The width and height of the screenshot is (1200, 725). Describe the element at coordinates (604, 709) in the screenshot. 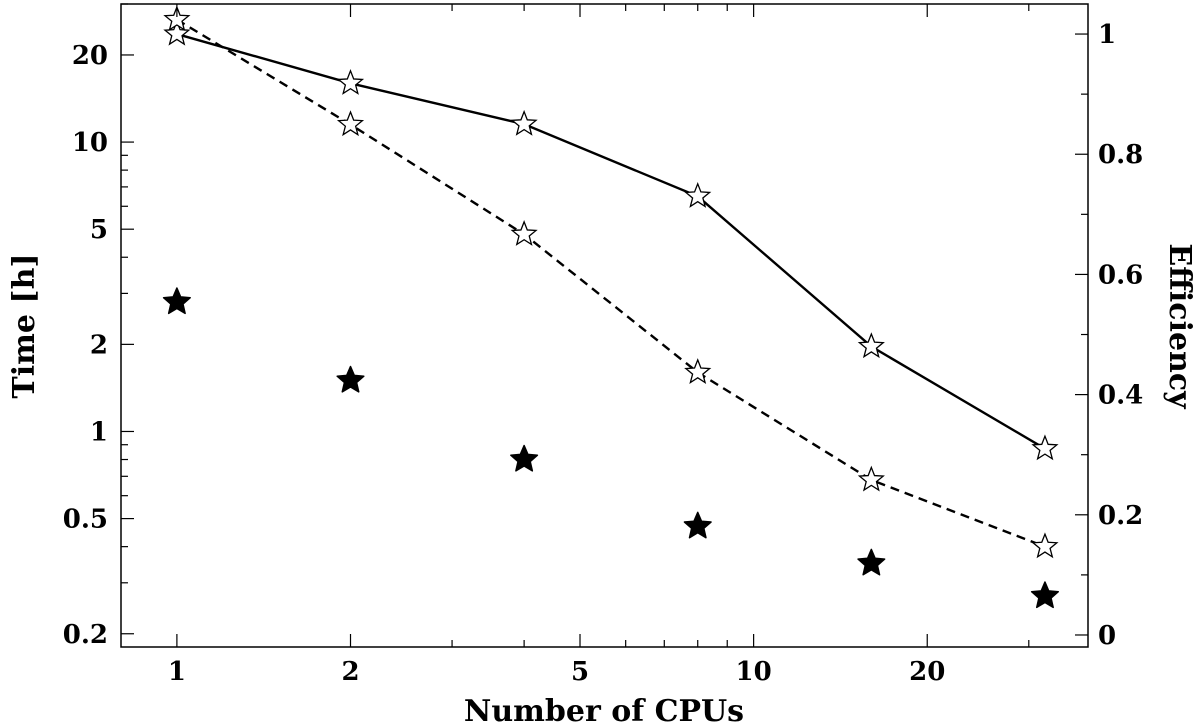

I see `x-axis-title: Number of CPUs` at that location.